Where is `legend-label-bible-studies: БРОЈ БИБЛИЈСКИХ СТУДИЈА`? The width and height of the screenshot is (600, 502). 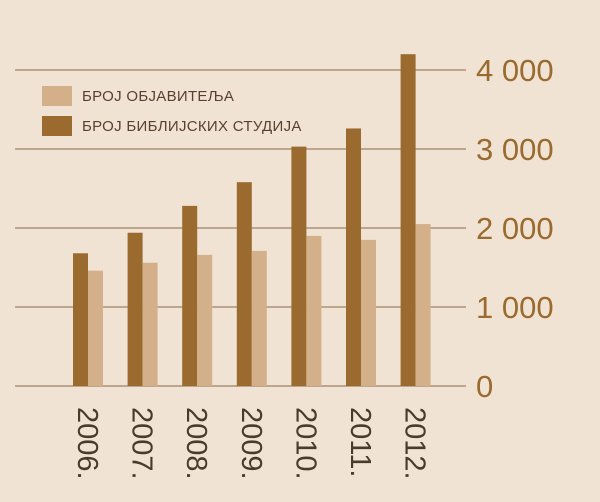
legend-label-bible-studies: БРОЈ БИБЛИЈСКИХ СТУДИЈА is located at coordinates (192, 126).